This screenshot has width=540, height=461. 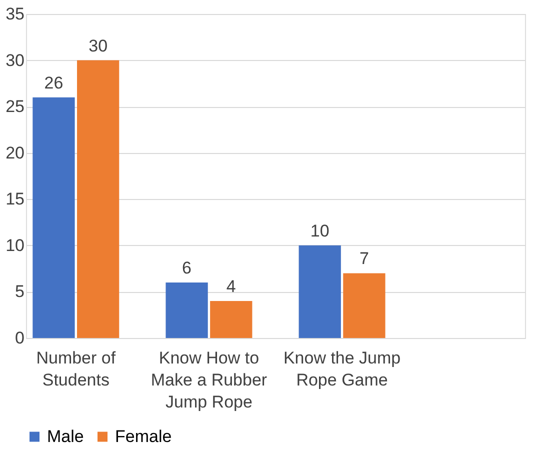 I want to click on data-label: 26, so click(x=54, y=82).